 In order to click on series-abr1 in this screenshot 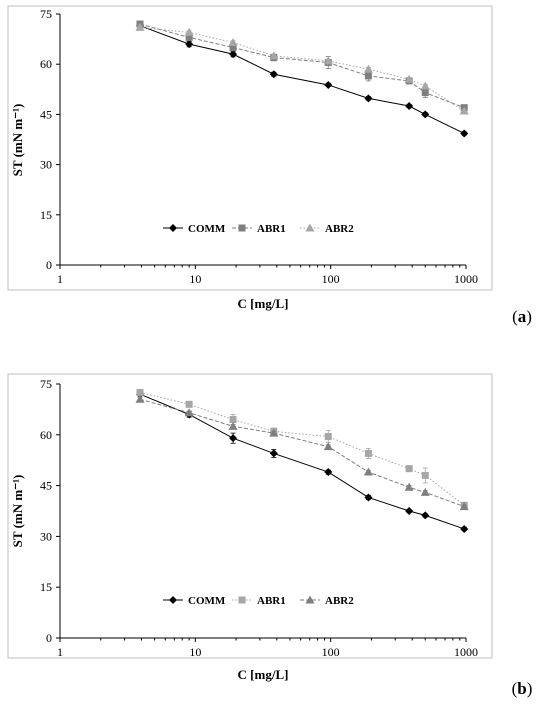, I will do `click(302, 448)`.